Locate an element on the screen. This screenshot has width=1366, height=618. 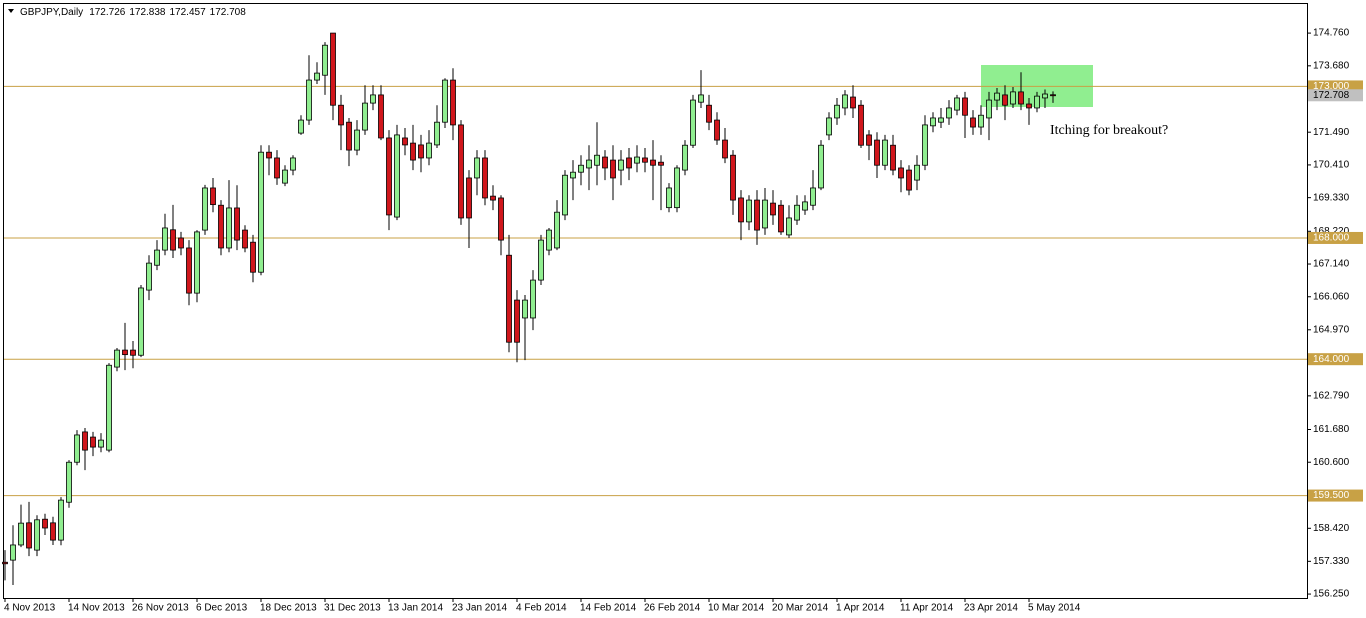
y-tick-label: 174.760 is located at coordinates (1331, 33).